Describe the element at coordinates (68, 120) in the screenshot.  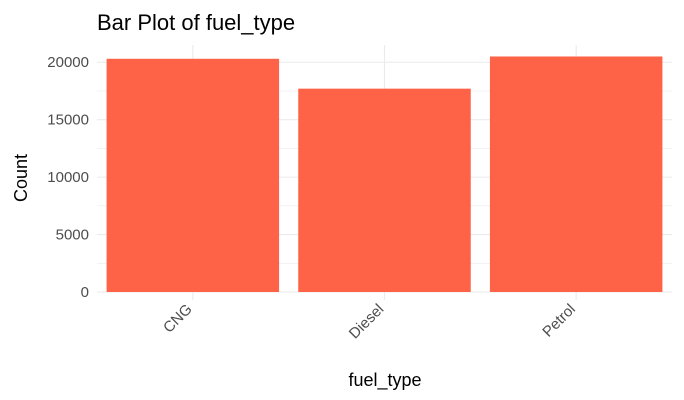
I see `y-tick-label: 15000` at that location.